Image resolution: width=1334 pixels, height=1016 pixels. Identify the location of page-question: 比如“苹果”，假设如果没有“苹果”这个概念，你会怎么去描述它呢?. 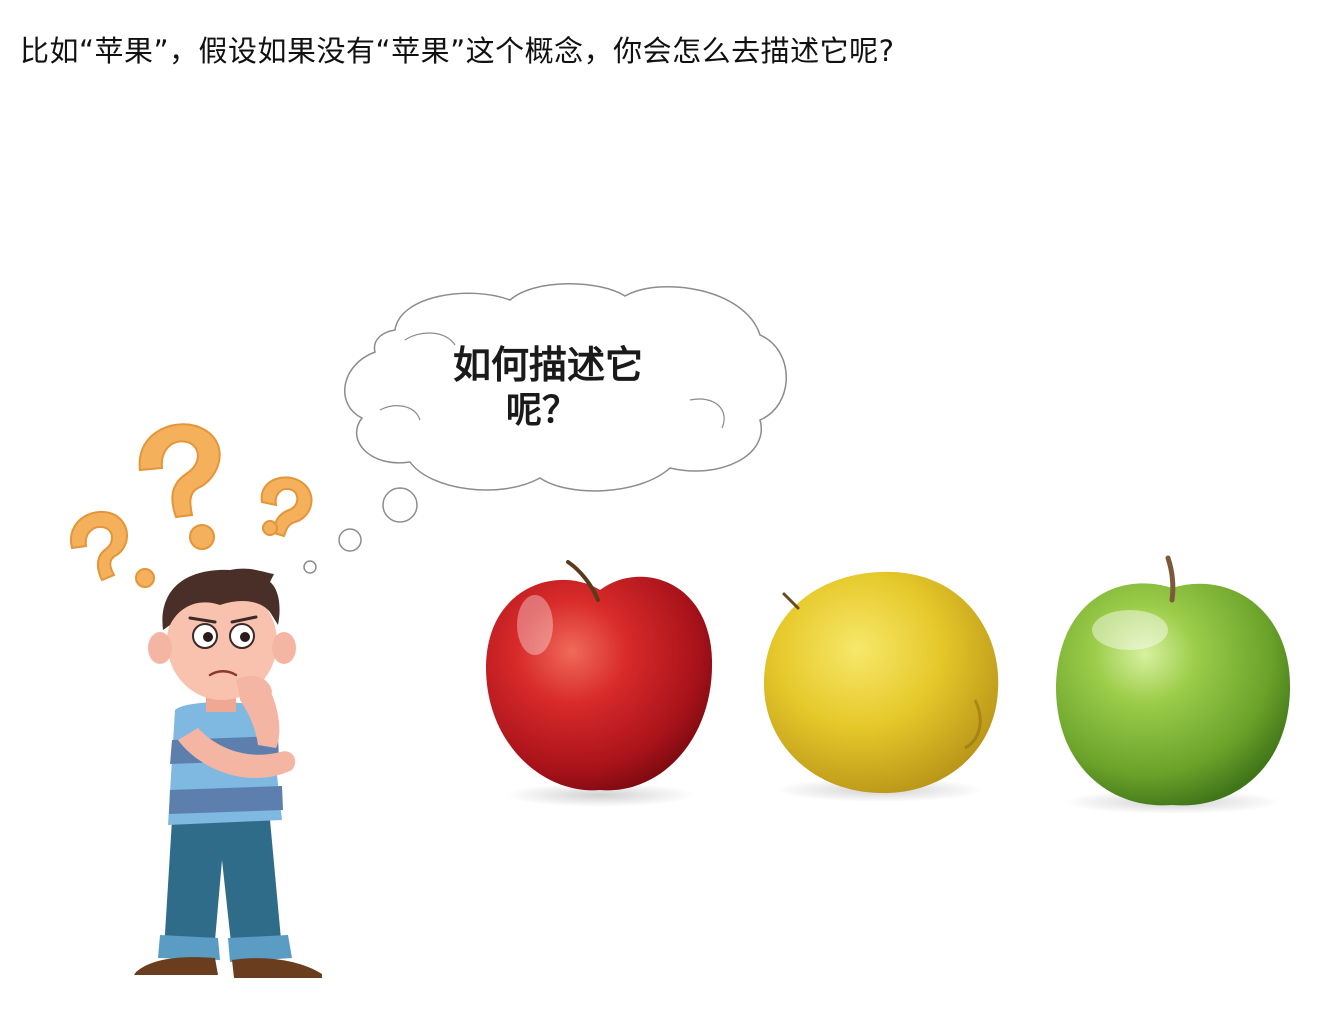
(457, 51).